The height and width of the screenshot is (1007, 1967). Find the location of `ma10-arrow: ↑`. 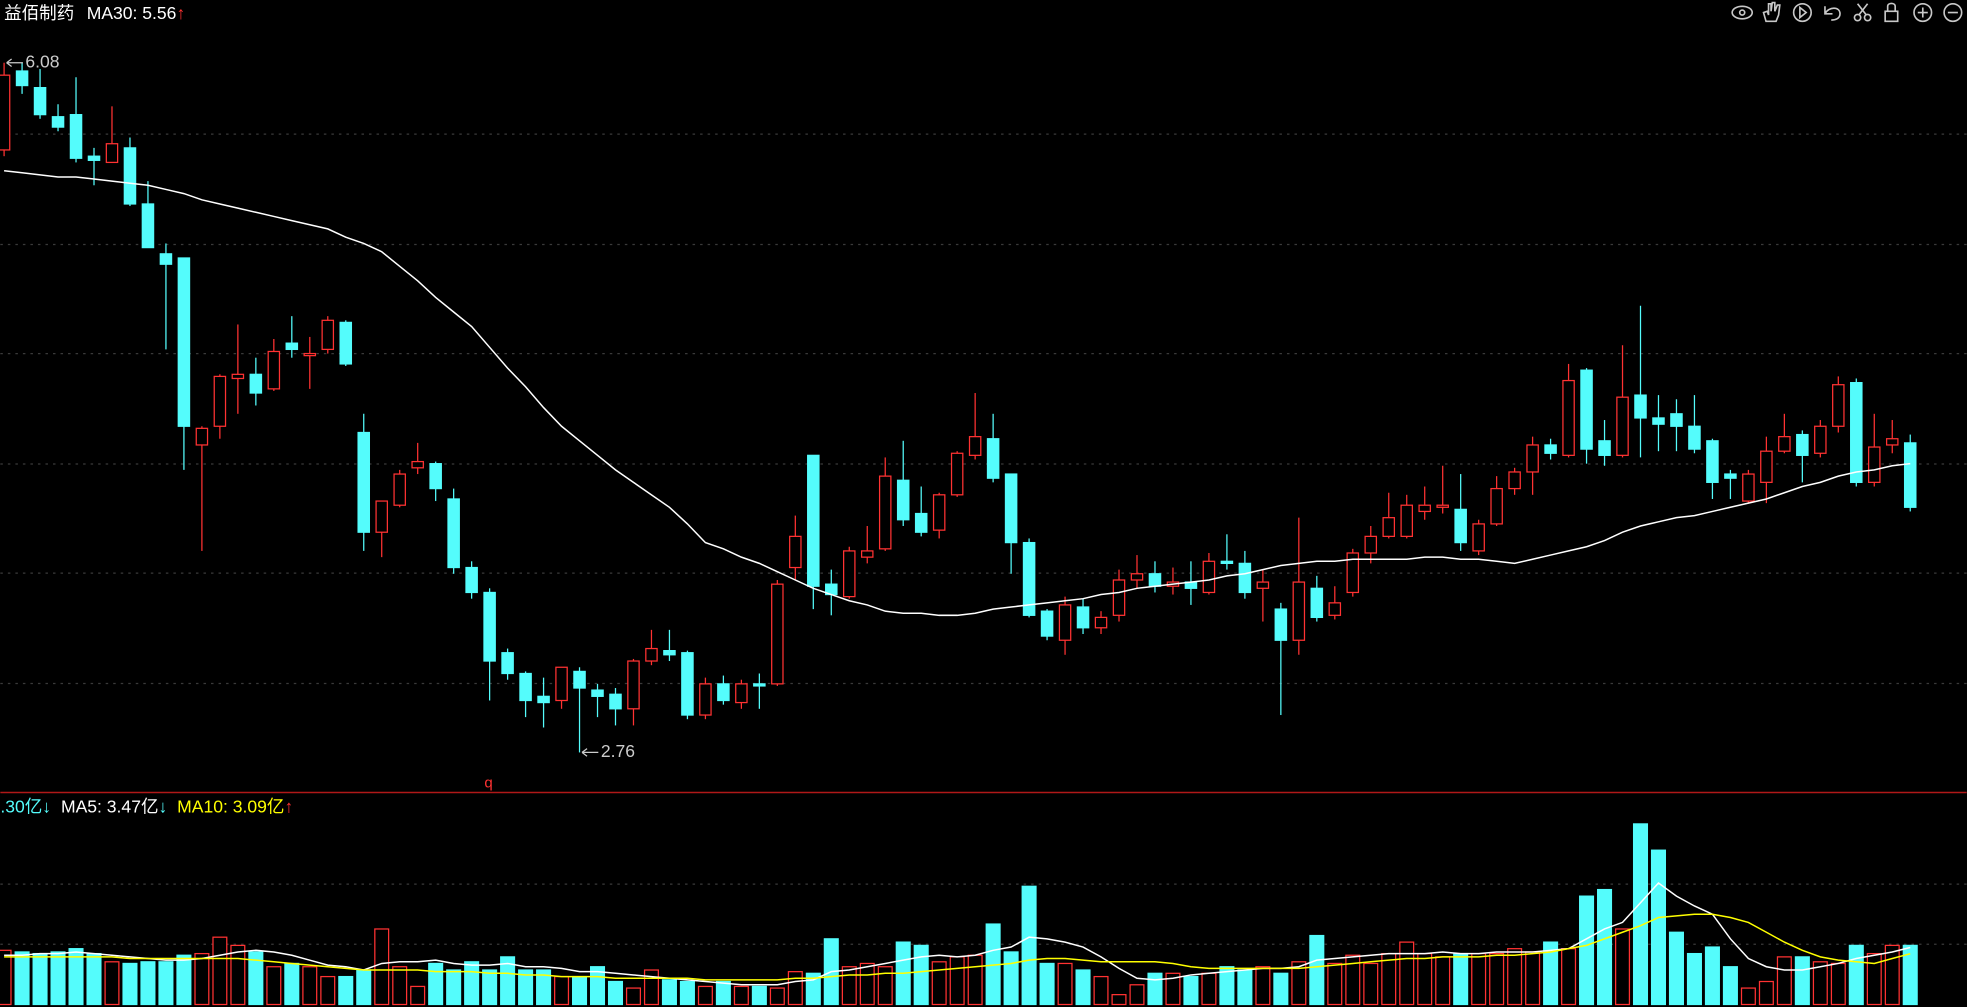

ma10-arrow: ↑ is located at coordinates (288, 806).